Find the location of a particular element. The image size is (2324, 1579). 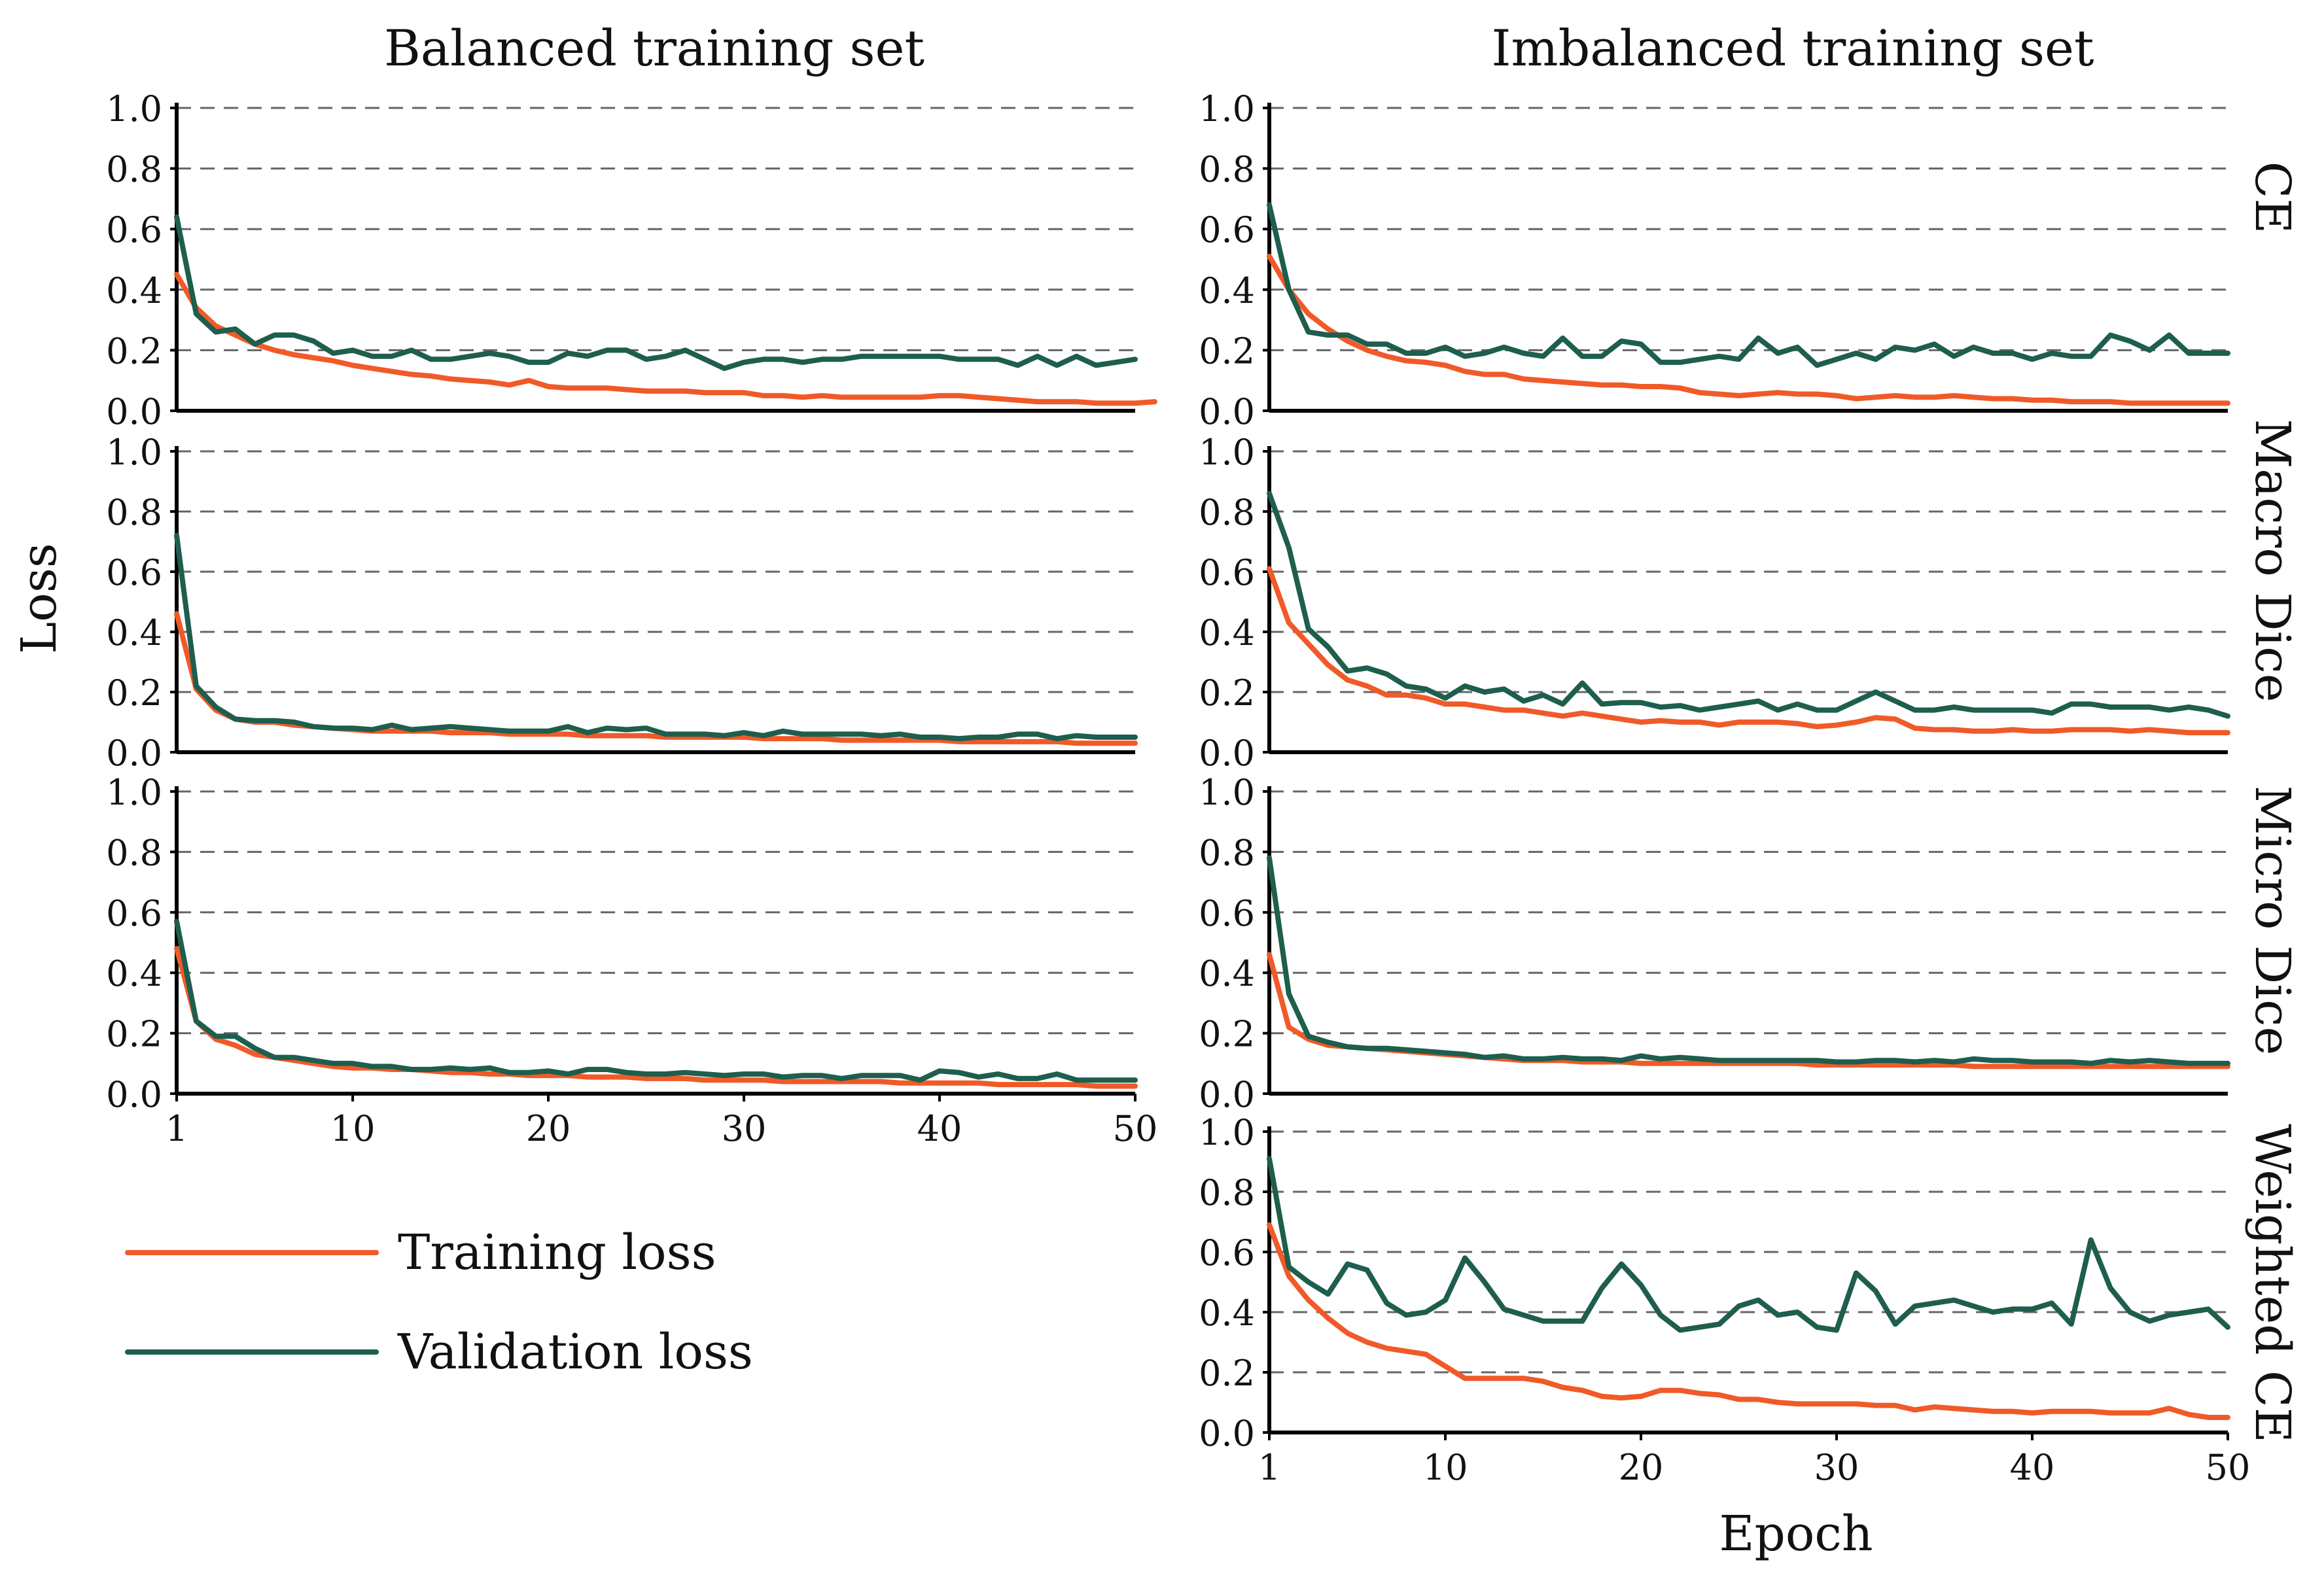

chart-panel-0: 0.0 0.2 0.4 0.6 0.8 1.0 is located at coordinates (632, 260).